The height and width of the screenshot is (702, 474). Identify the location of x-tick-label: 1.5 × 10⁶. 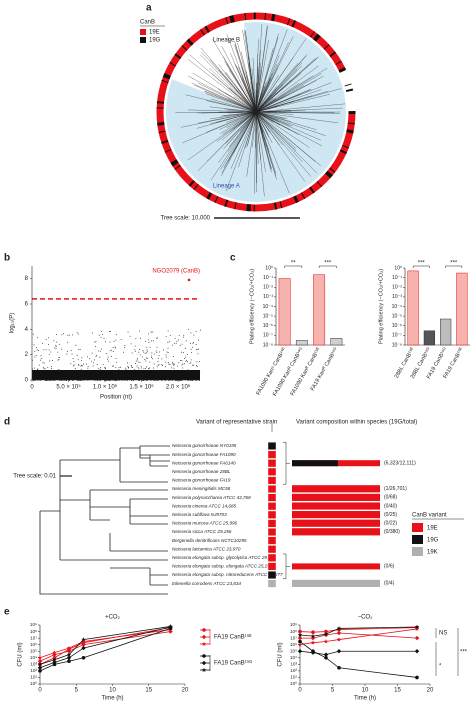
(141, 387).